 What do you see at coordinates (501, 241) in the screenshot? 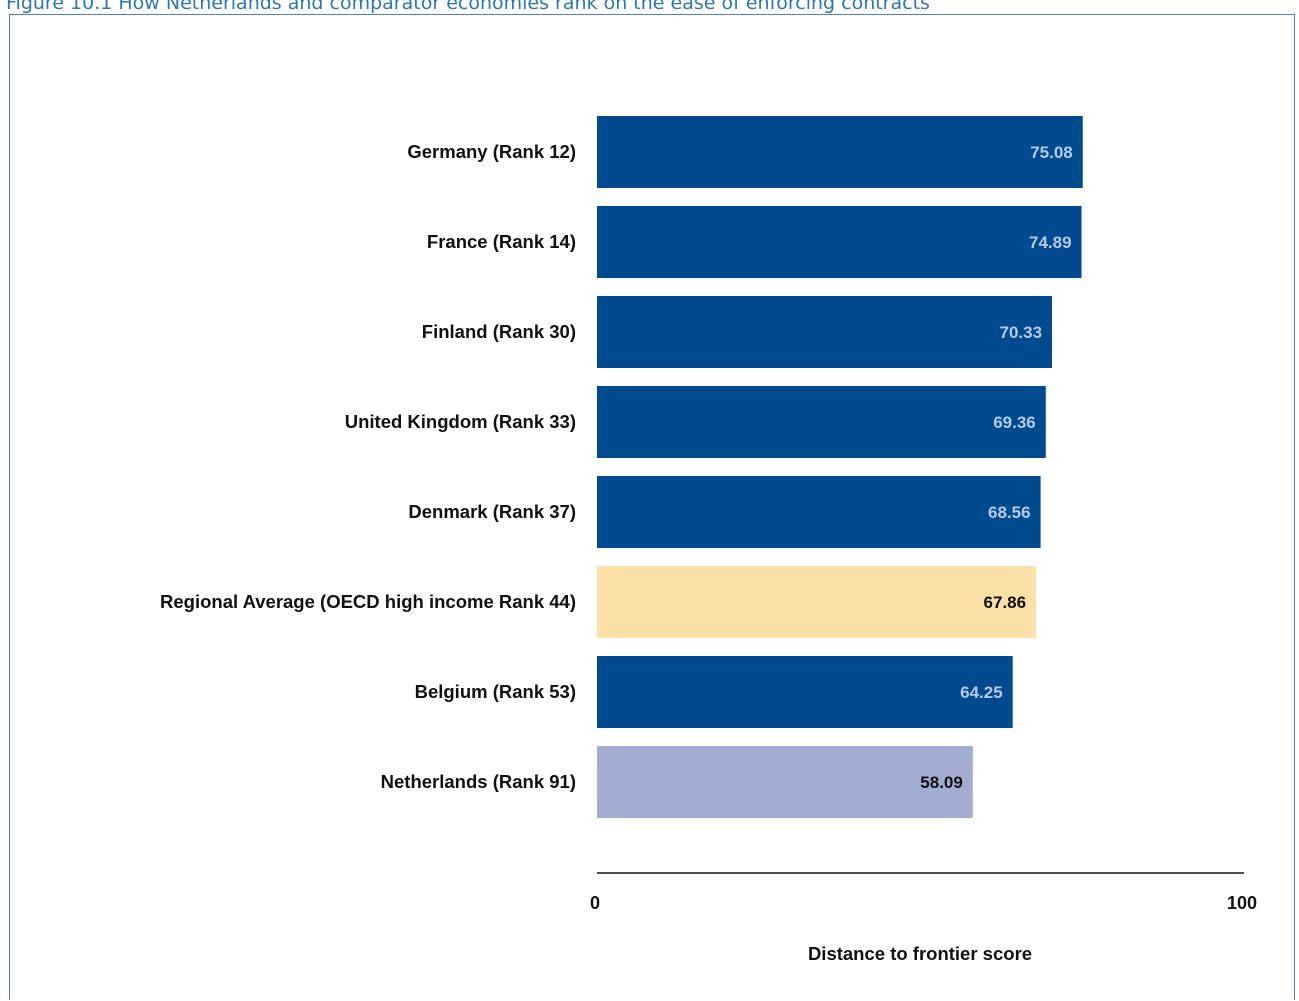
I see `category-label-1: France (Rank 14)` at bounding box center [501, 241].